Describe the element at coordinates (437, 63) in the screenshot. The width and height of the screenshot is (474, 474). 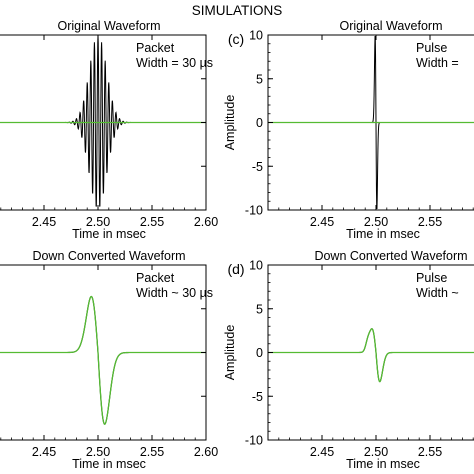
I see `annotation-text: Width =` at that location.